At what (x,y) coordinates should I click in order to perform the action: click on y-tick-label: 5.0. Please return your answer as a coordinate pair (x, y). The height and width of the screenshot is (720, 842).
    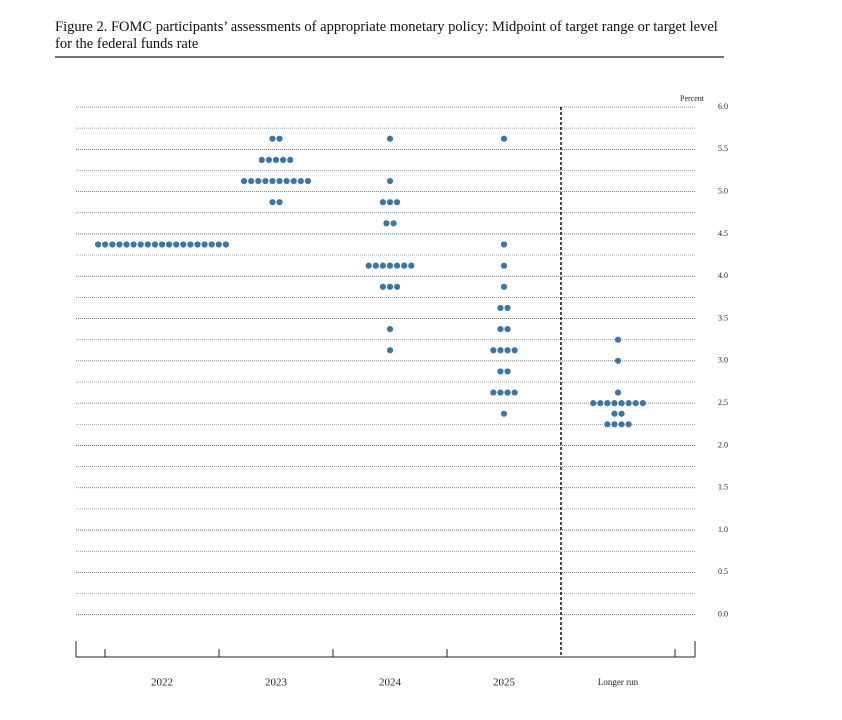
    Looking at the image, I should click on (723, 190).